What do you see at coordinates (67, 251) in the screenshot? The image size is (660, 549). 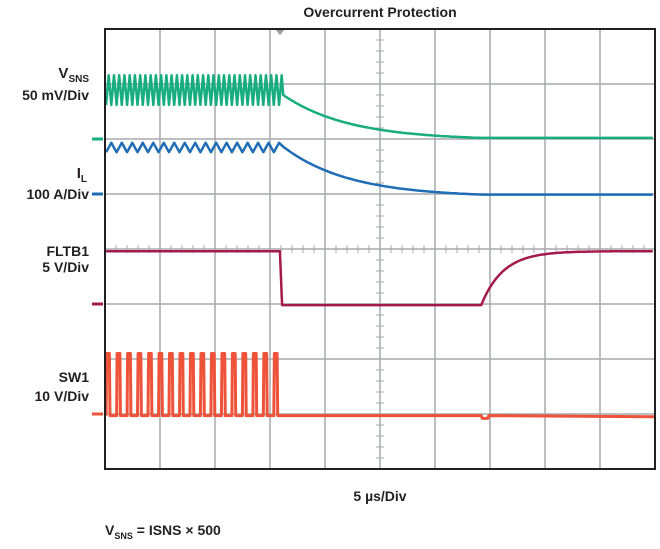 I see `fltb1-label: FLTB1` at bounding box center [67, 251].